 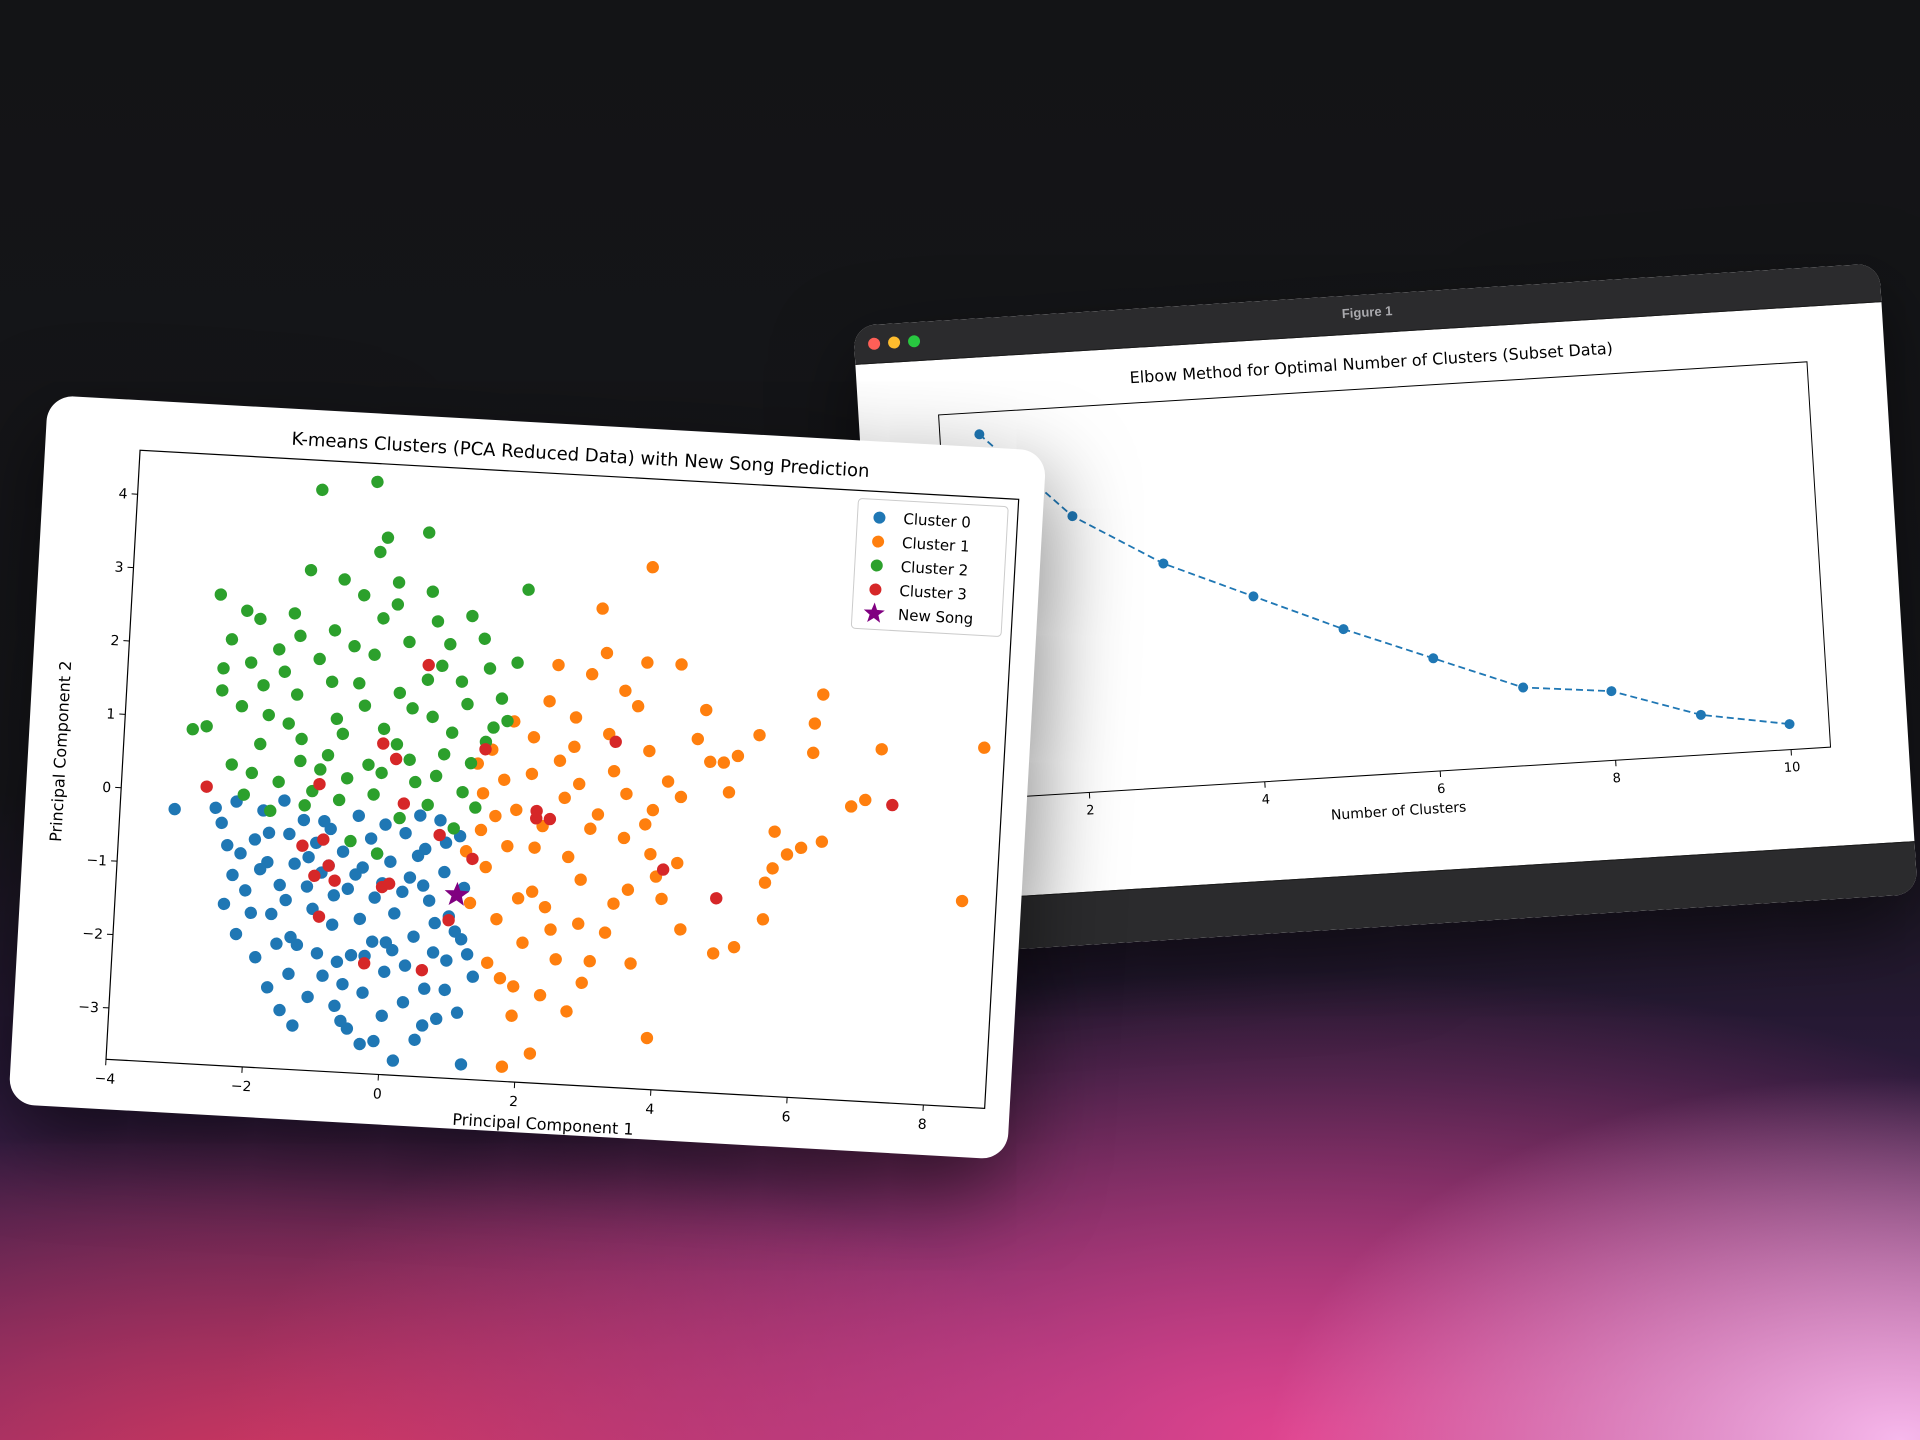 What do you see at coordinates (875, 589) in the screenshot?
I see `legend-marker` at bounding box center [875, 589].